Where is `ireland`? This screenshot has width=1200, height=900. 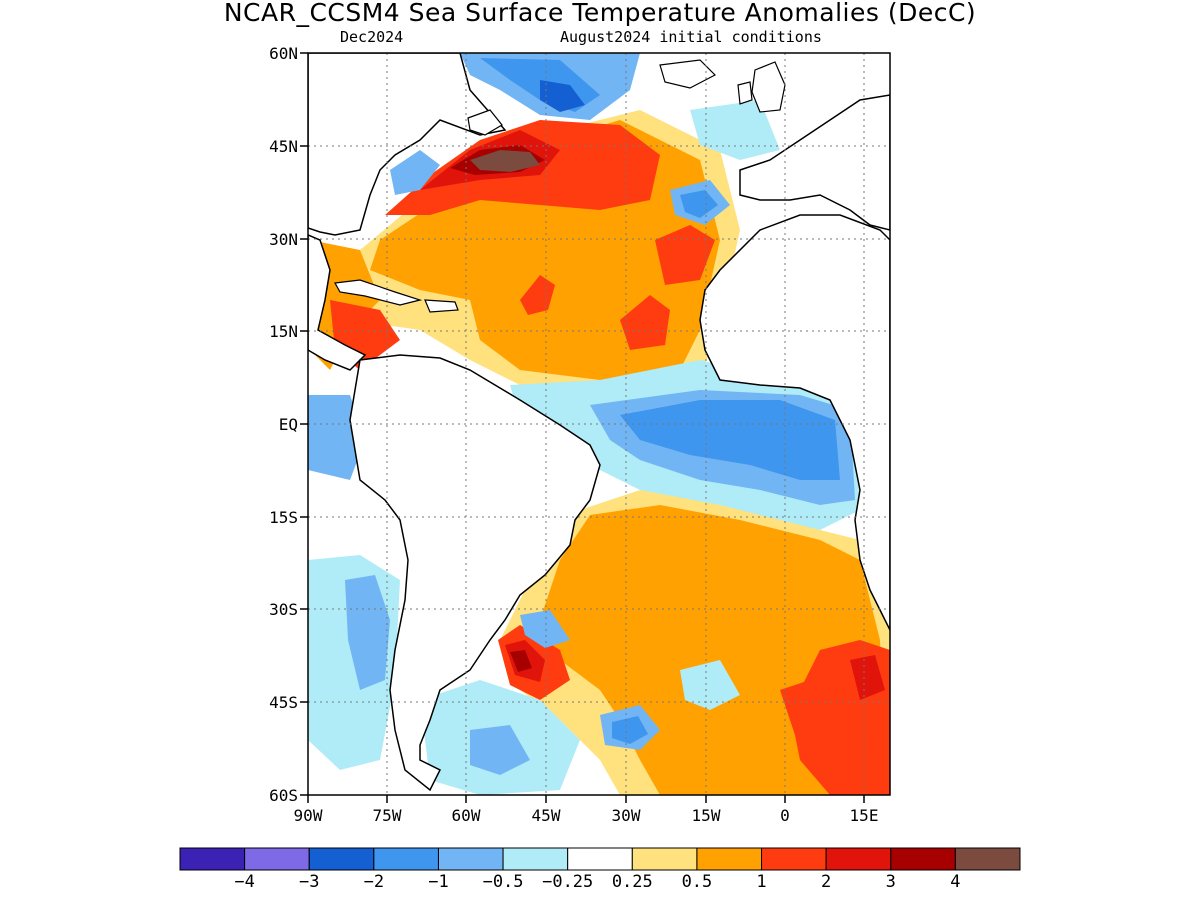 ireland is located at coordinates (745, 93).